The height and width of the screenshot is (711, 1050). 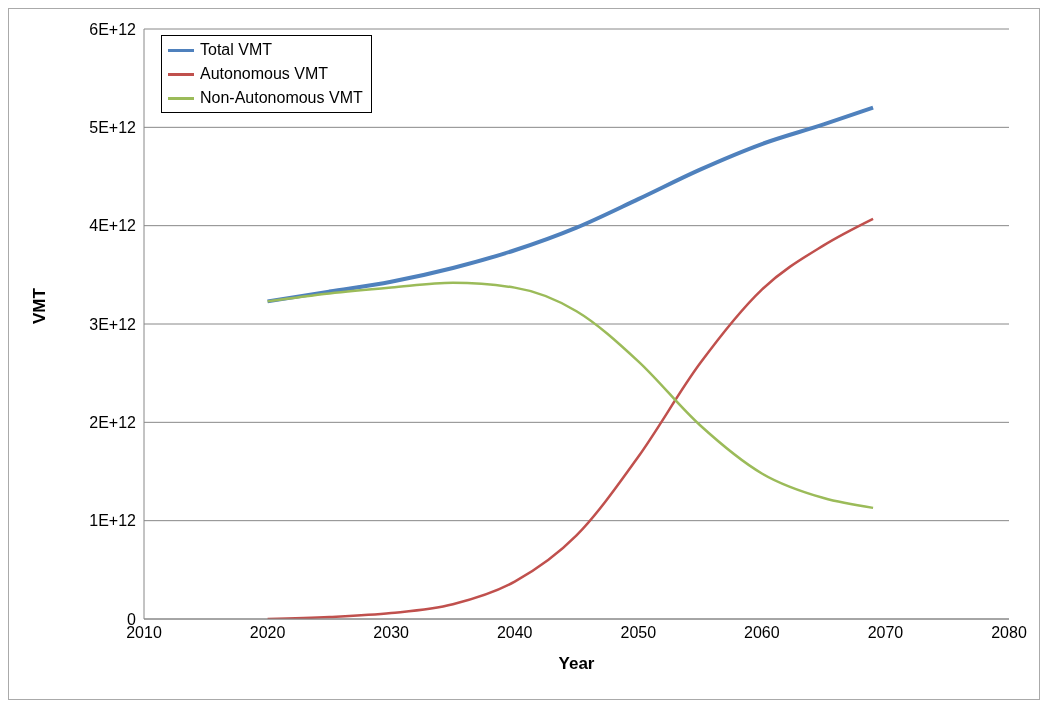 I want to click on legend-label: Non-Autonomous VMT, so click(x=281, y=98).